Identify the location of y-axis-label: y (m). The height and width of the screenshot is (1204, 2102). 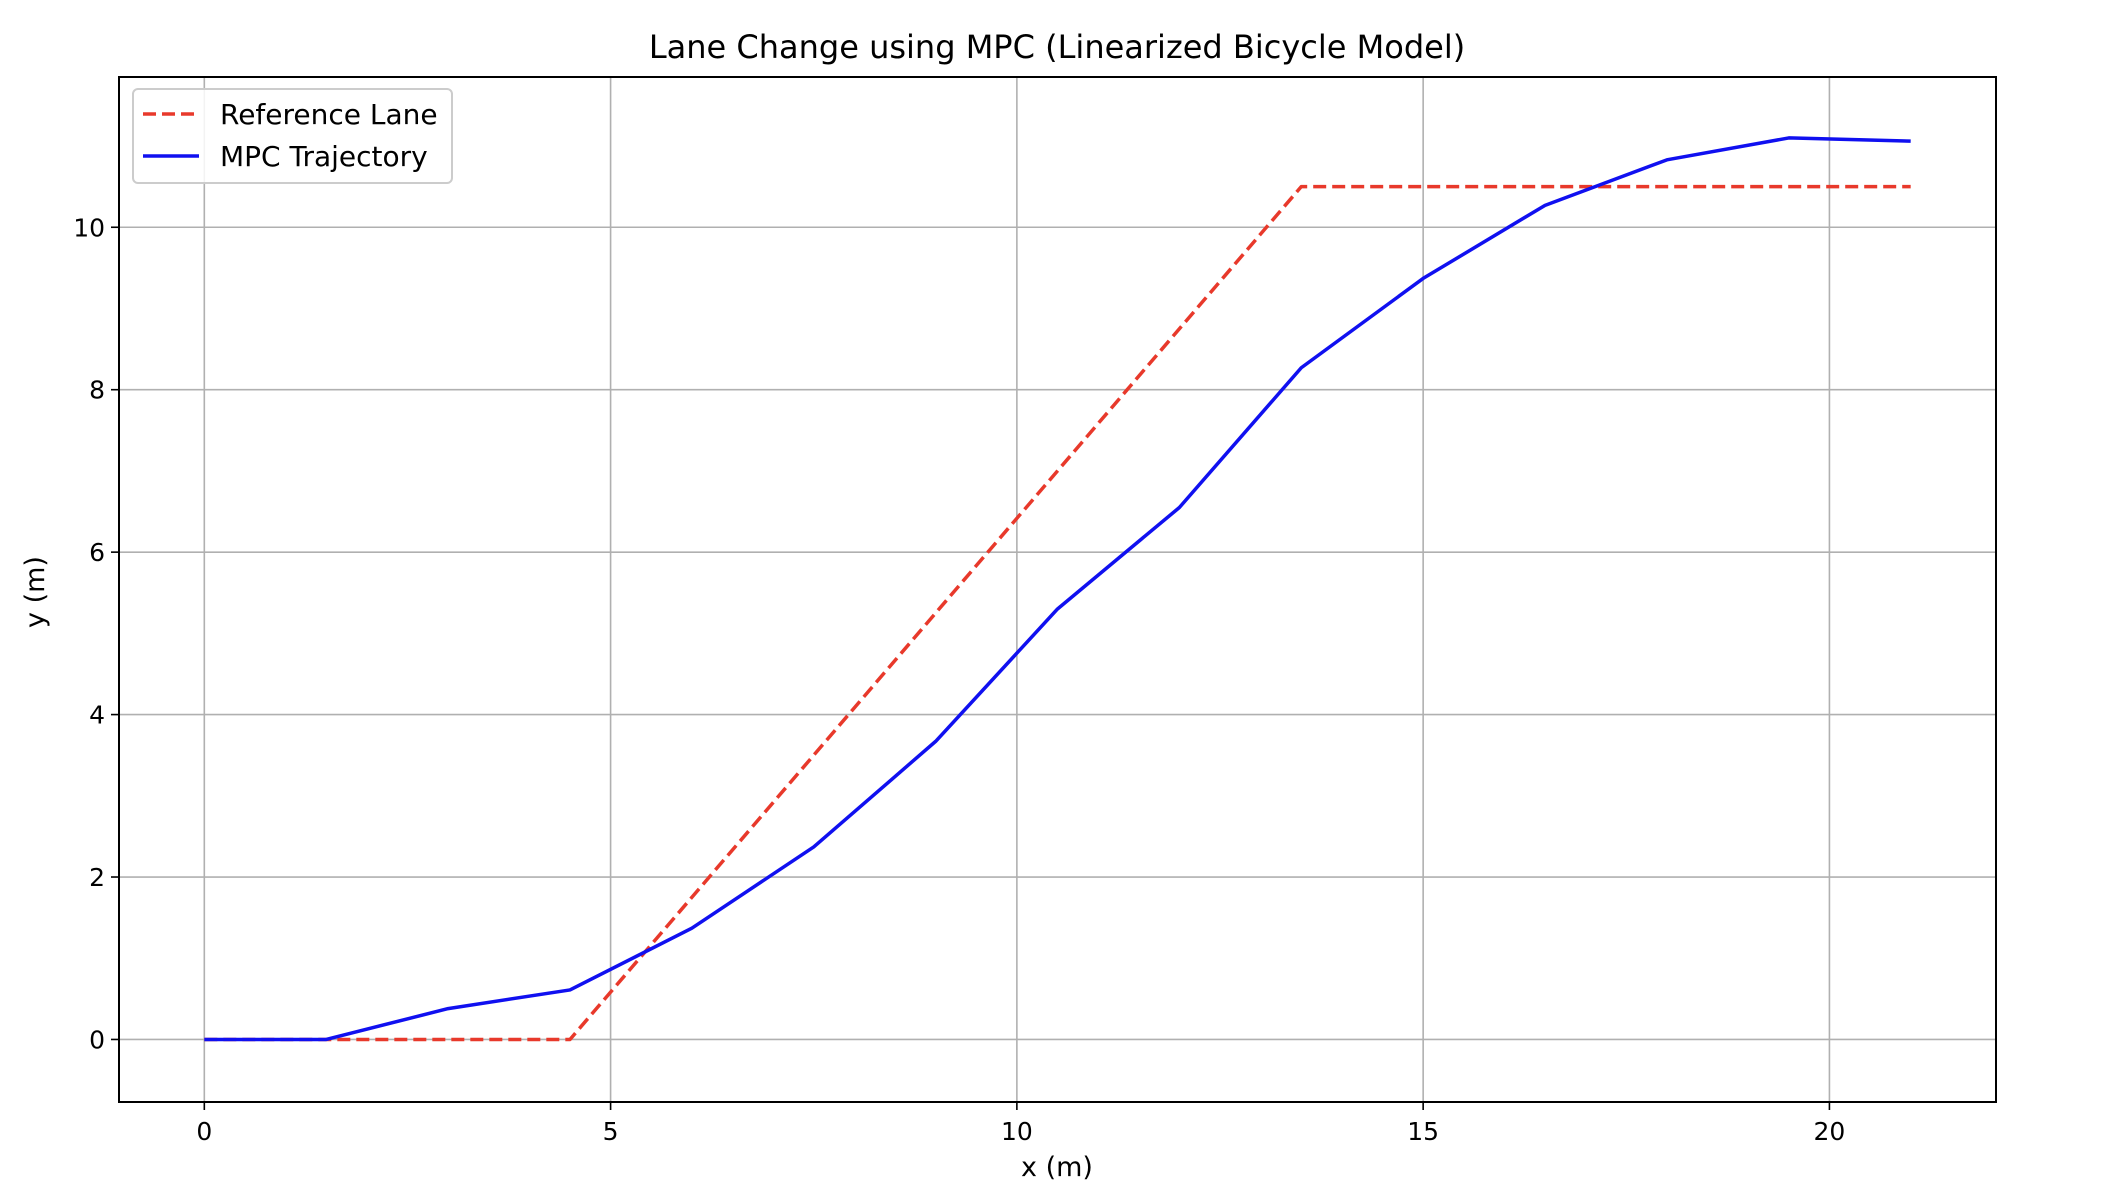
(35, 592).